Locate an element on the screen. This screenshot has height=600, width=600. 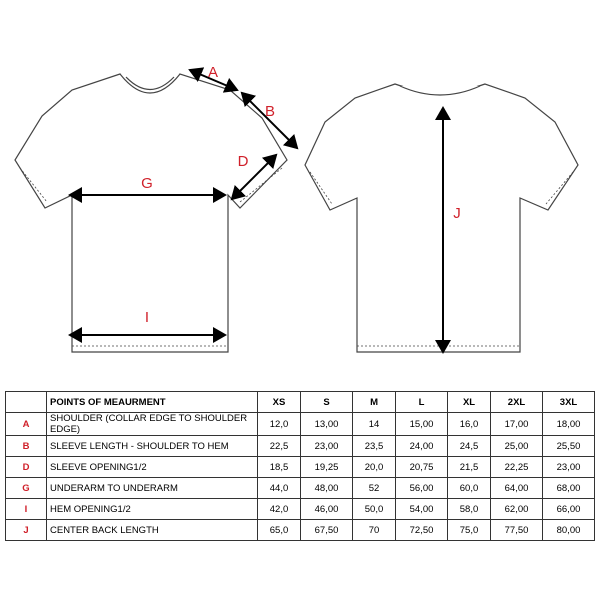
table-cell: 15,00 is located at coordinates (421, 424).